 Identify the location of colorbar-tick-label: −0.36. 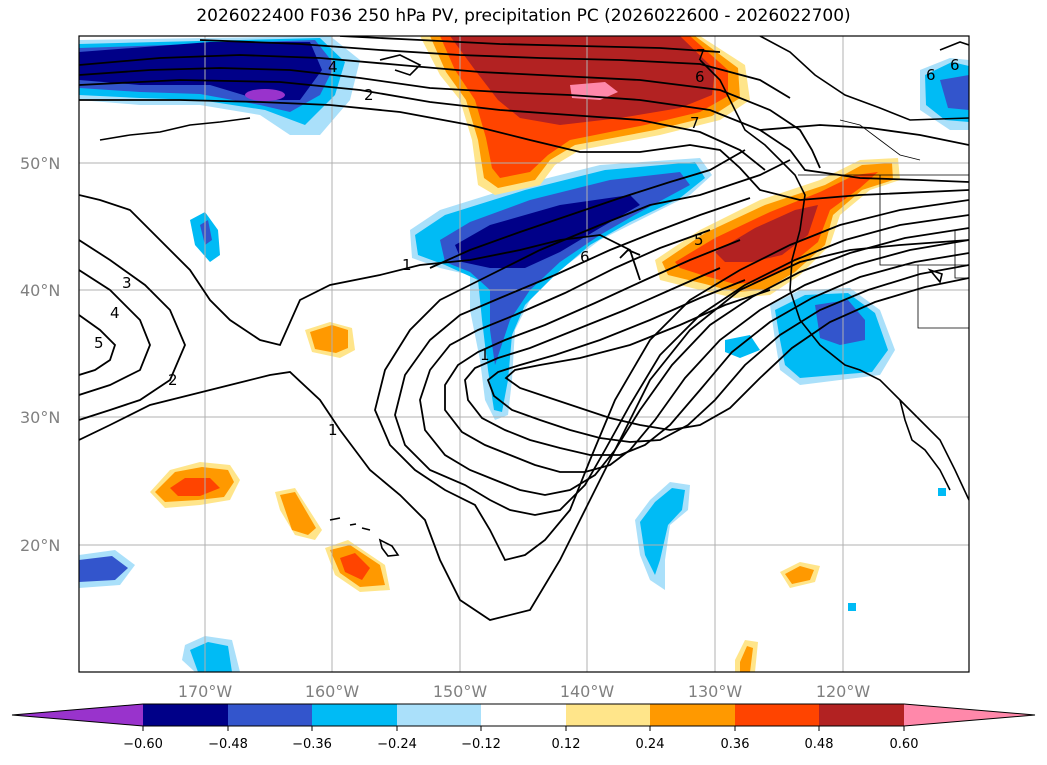
(312, 744).